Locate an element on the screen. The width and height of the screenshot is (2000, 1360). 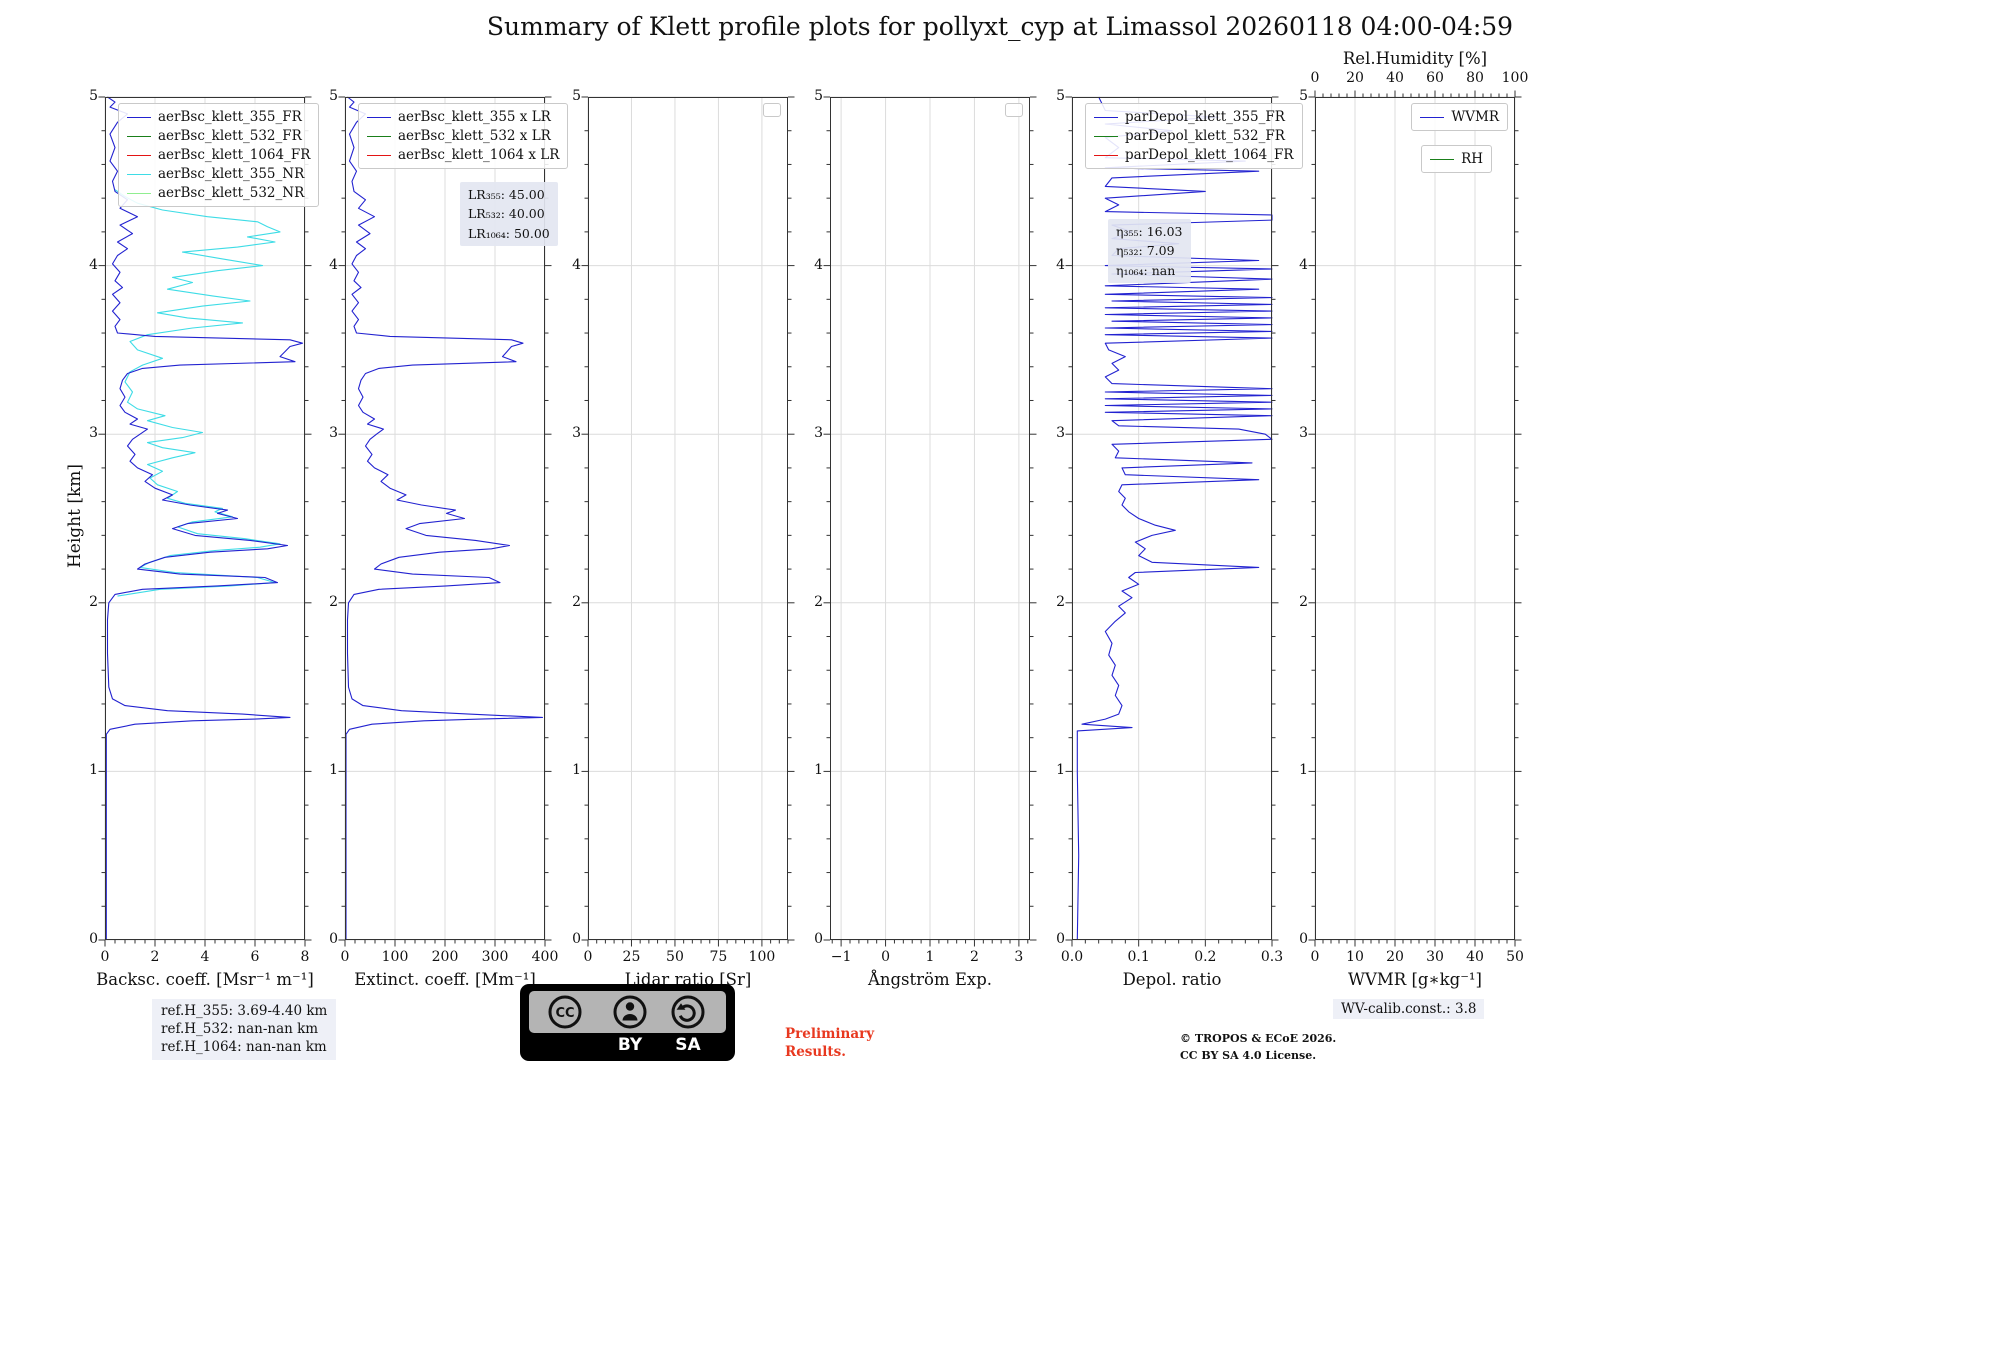
person-icon is located at coordinates (630, 1012).